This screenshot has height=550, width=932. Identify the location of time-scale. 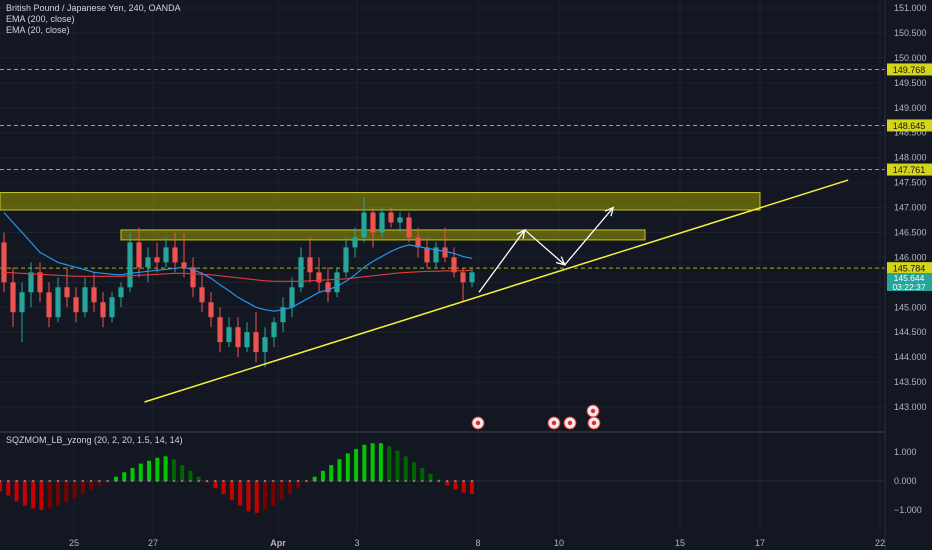
(466, 541).